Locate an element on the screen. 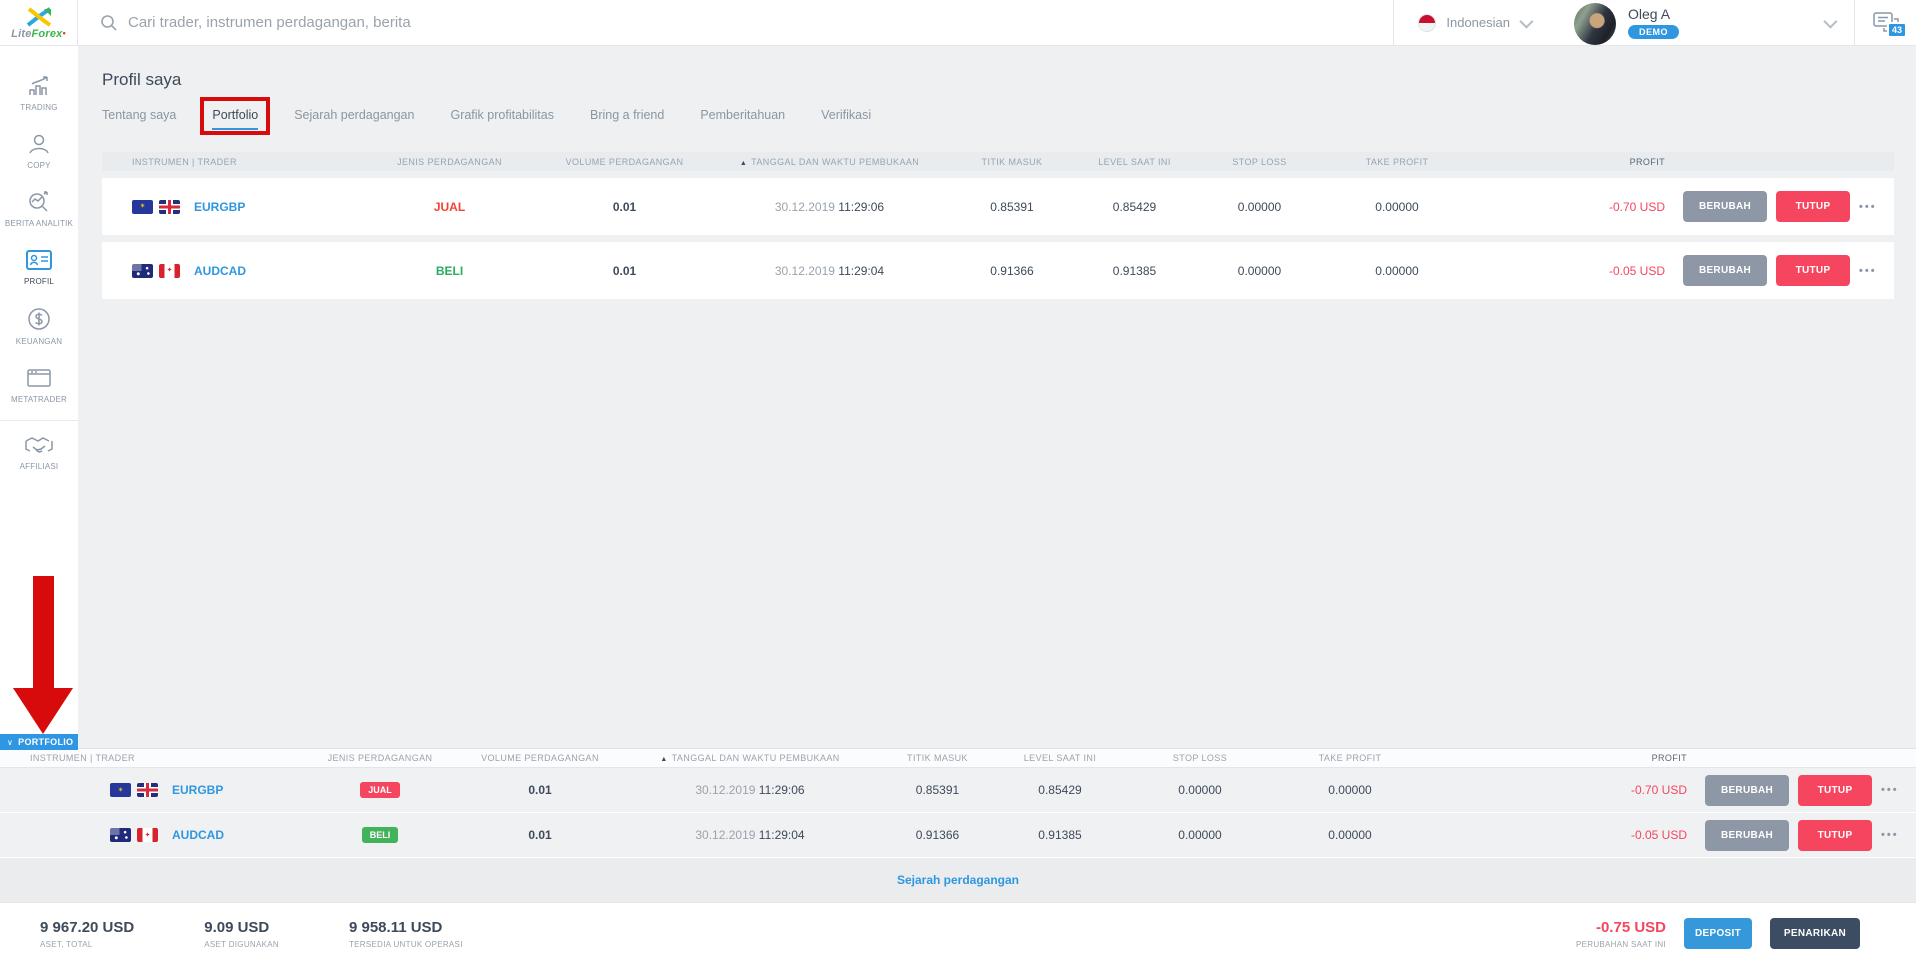  tab-pemberitahuan: Pemberitahuan is located at coordinates (743, 115).